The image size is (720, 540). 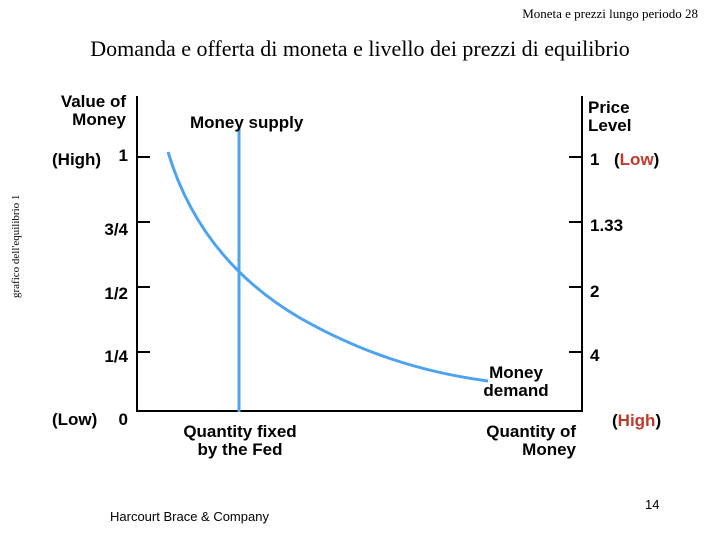 I want to click on quantity-of-money-line2: Money, so click(x=549, y=449).